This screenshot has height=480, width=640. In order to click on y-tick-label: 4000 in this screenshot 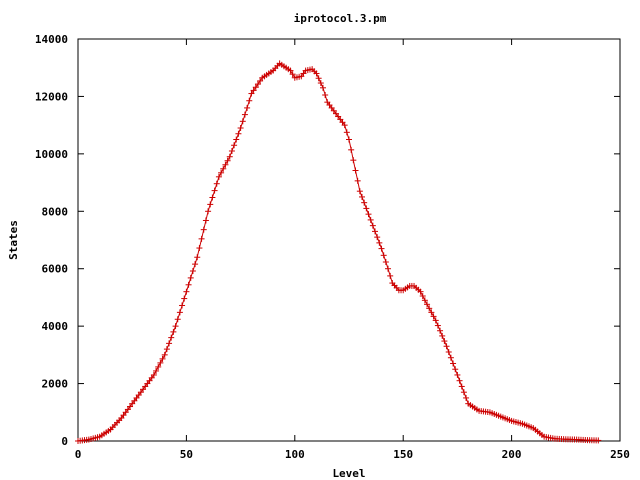, I will do `click(55, 326)`.